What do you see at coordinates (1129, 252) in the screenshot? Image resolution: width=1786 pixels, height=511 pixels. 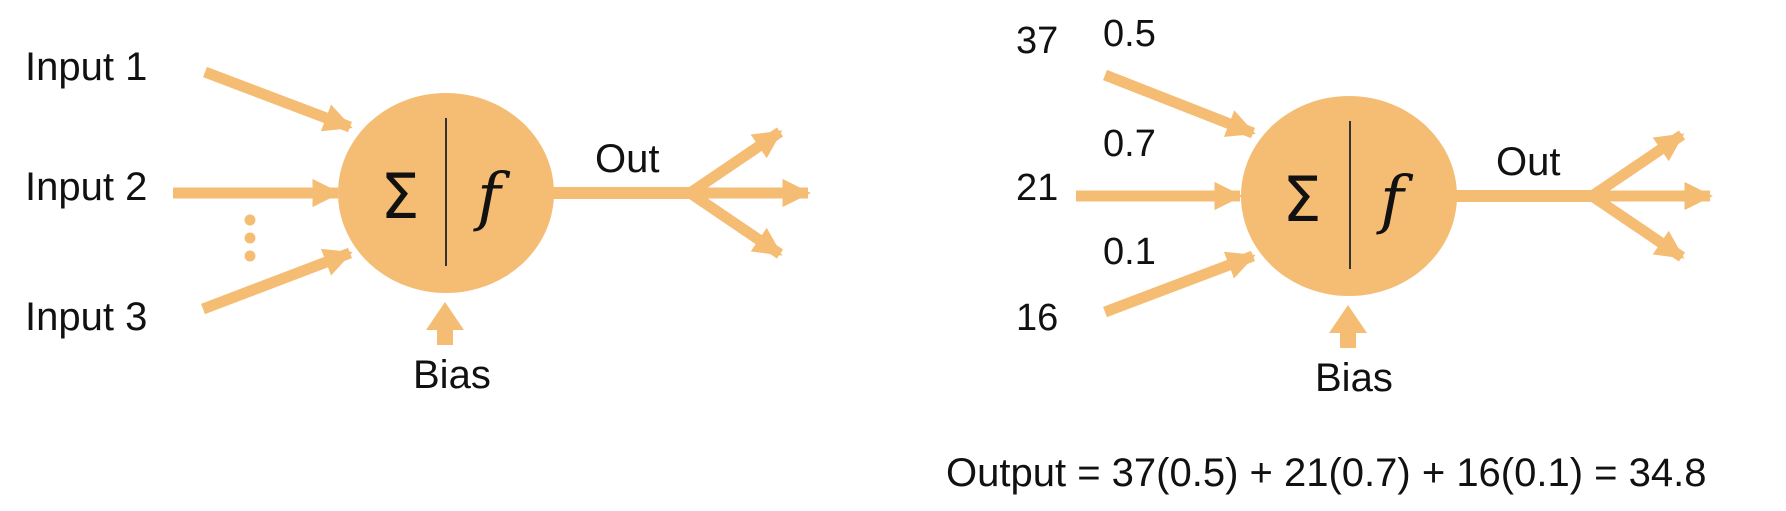 I see `example-weight-3: 0.1` at bounding box center [1129, 252].